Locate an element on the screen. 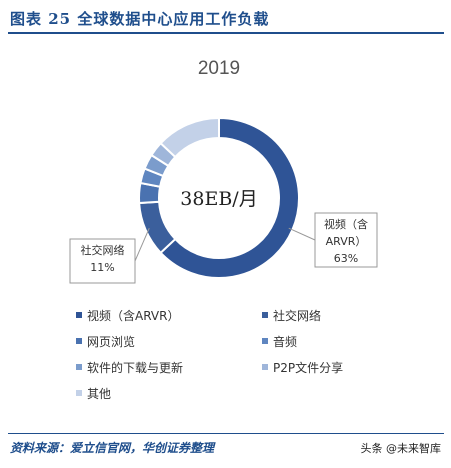  title-rule is located at coordinates (226, 33).